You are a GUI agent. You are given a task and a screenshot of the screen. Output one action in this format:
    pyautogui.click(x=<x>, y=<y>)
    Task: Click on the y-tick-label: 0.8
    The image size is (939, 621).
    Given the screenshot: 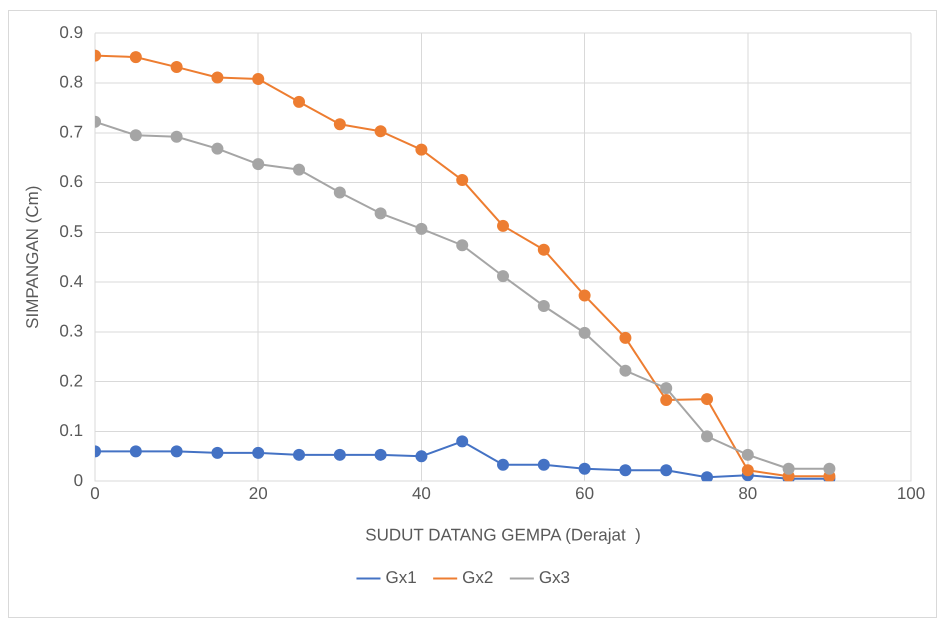 What is the action you would take?
    pyautogui.click(x=71, y=82)
    